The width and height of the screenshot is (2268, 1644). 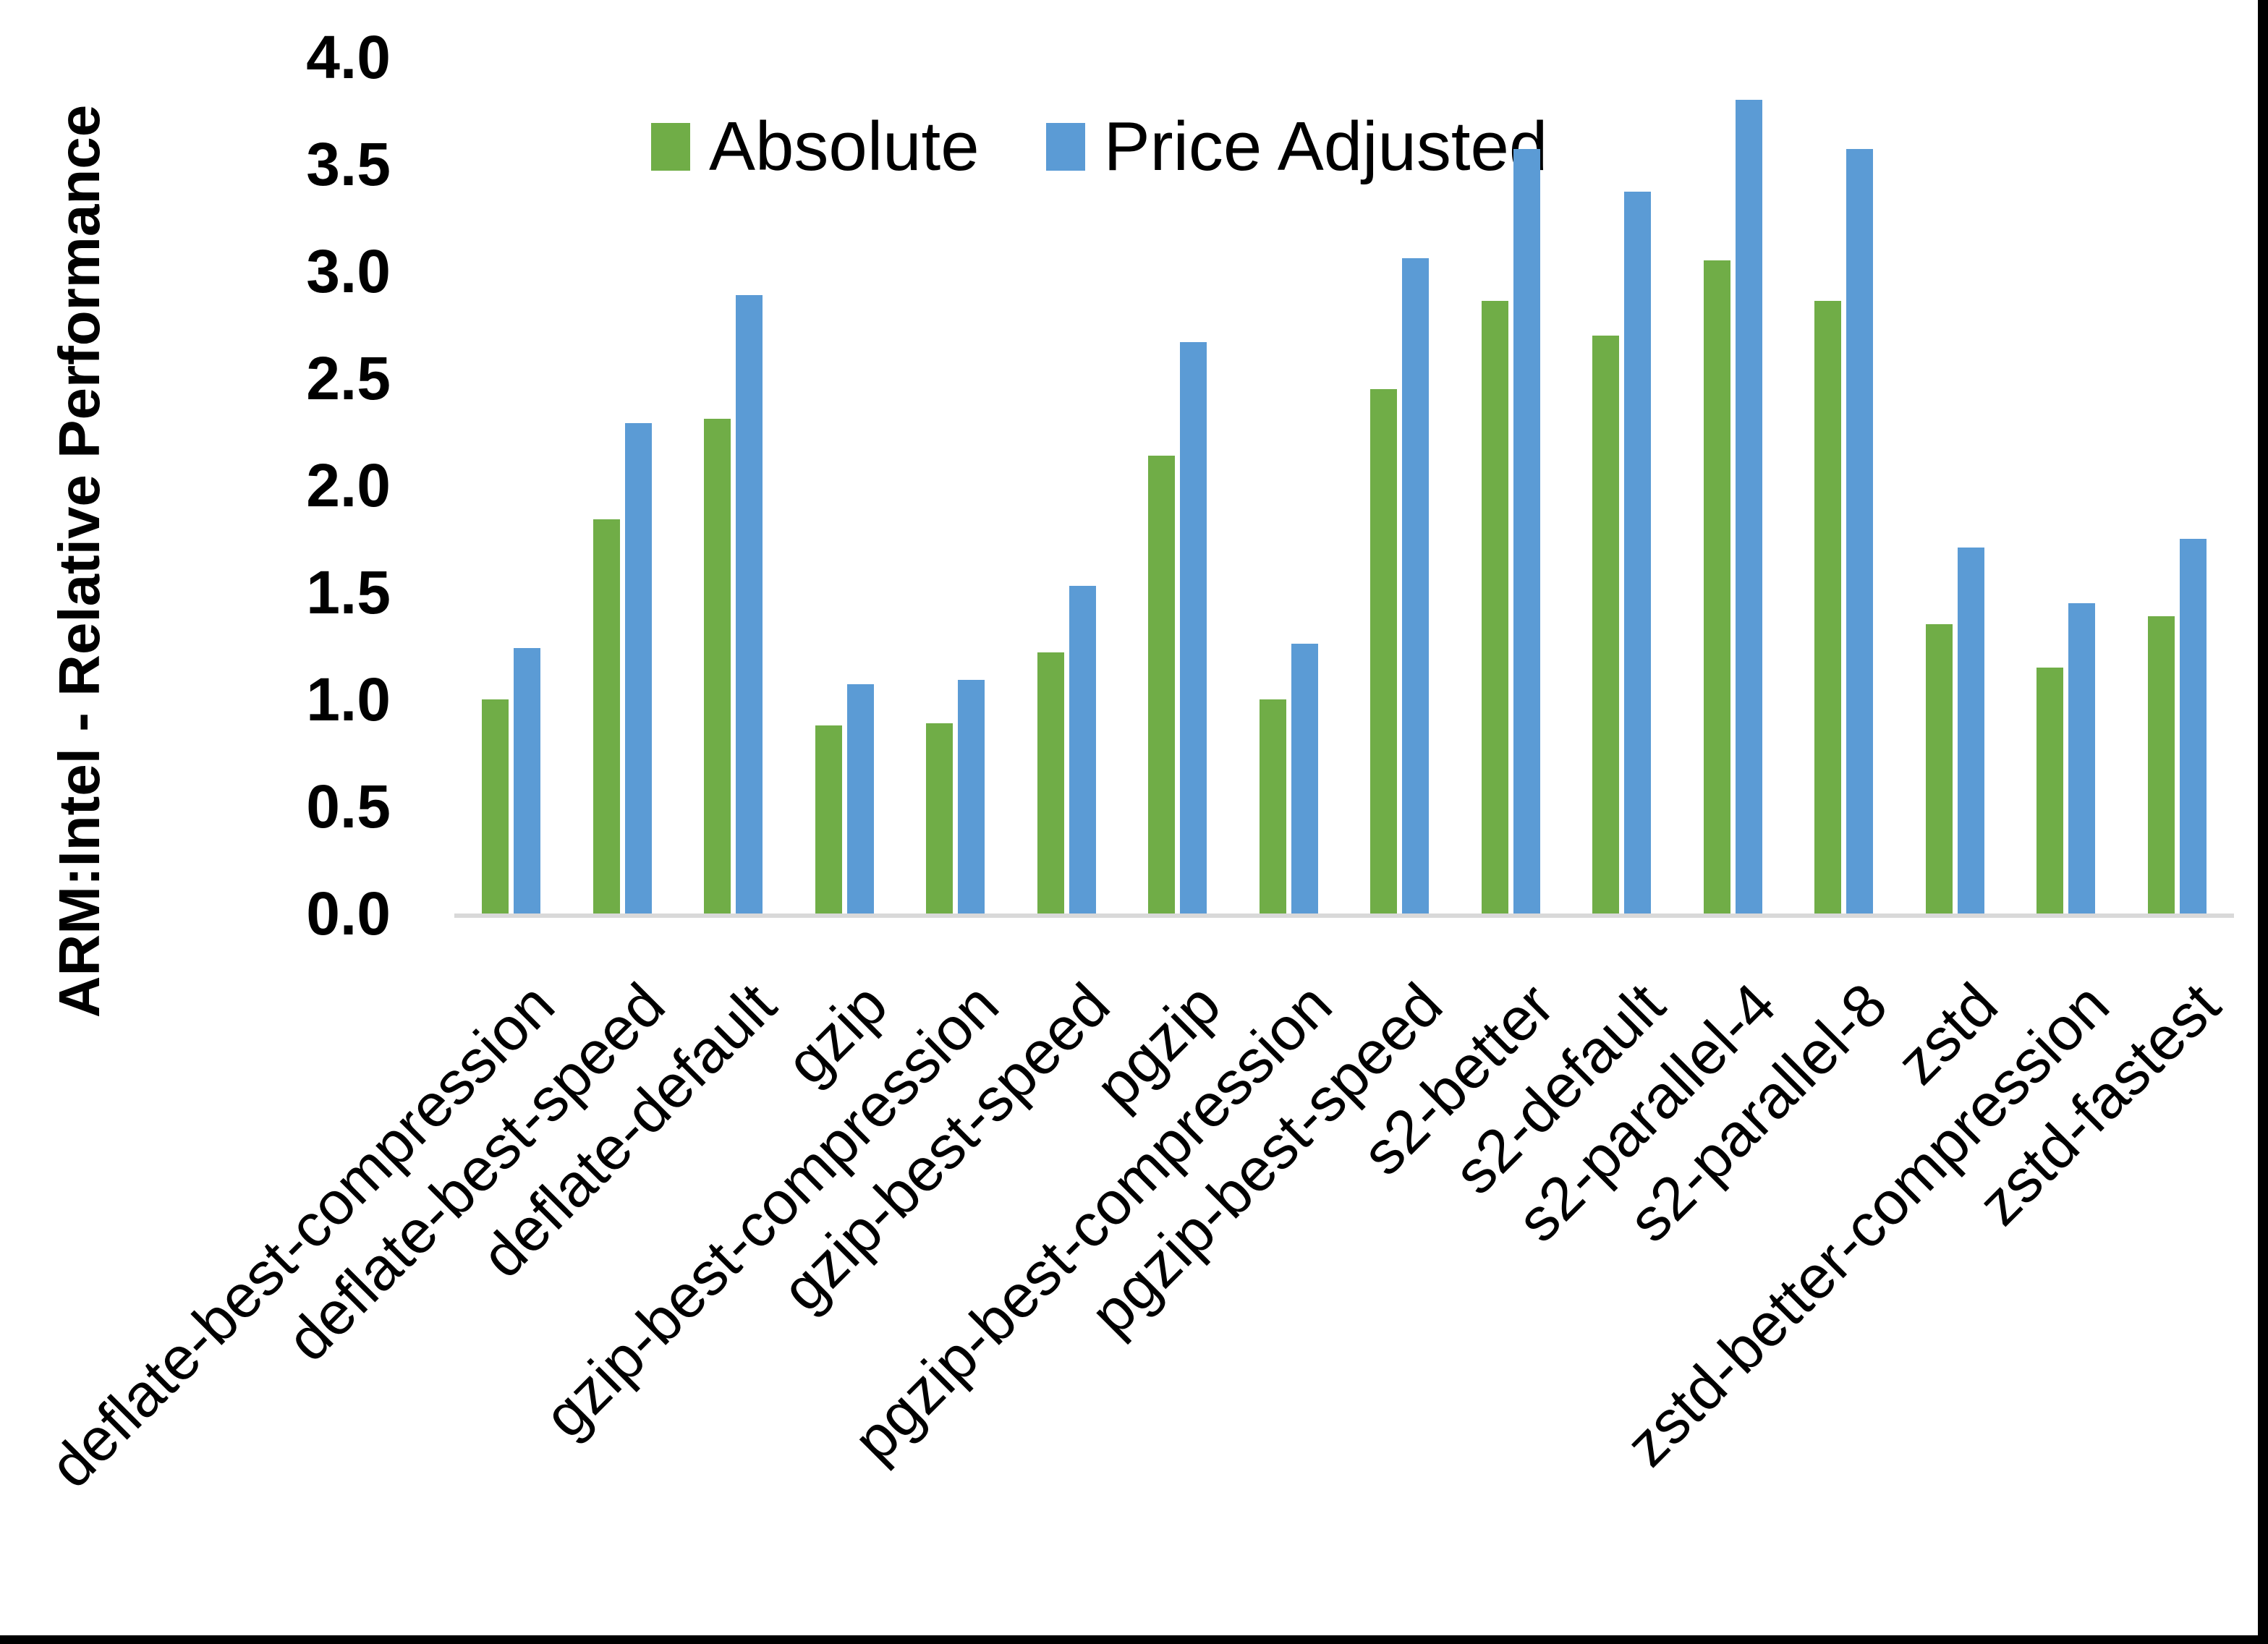 What do you see at coordinates (1344, 915) in the screenshot?
I see `x-axis-line` at bounding box center [1344, 915].